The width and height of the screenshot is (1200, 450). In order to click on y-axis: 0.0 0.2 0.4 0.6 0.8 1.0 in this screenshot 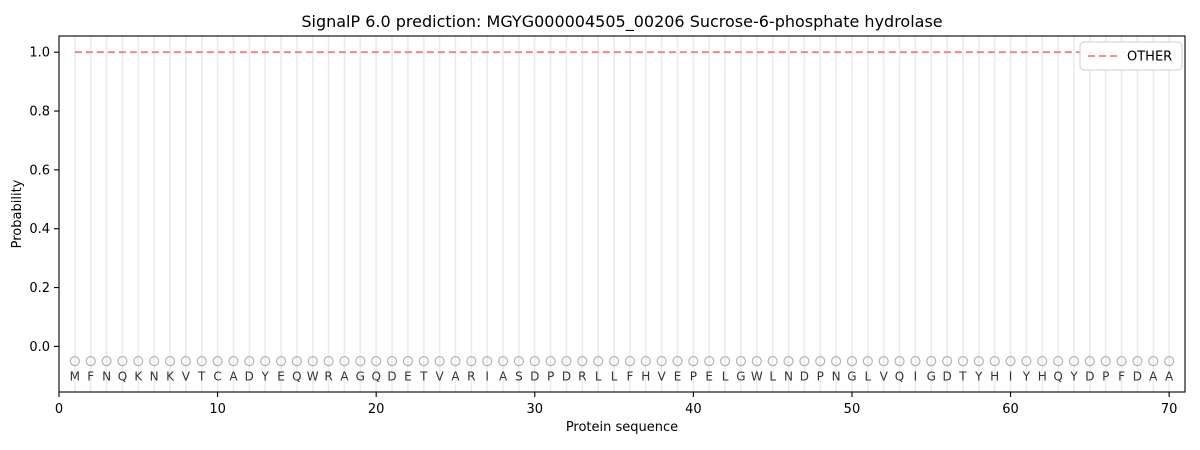, I will do `click(44, 200)`.